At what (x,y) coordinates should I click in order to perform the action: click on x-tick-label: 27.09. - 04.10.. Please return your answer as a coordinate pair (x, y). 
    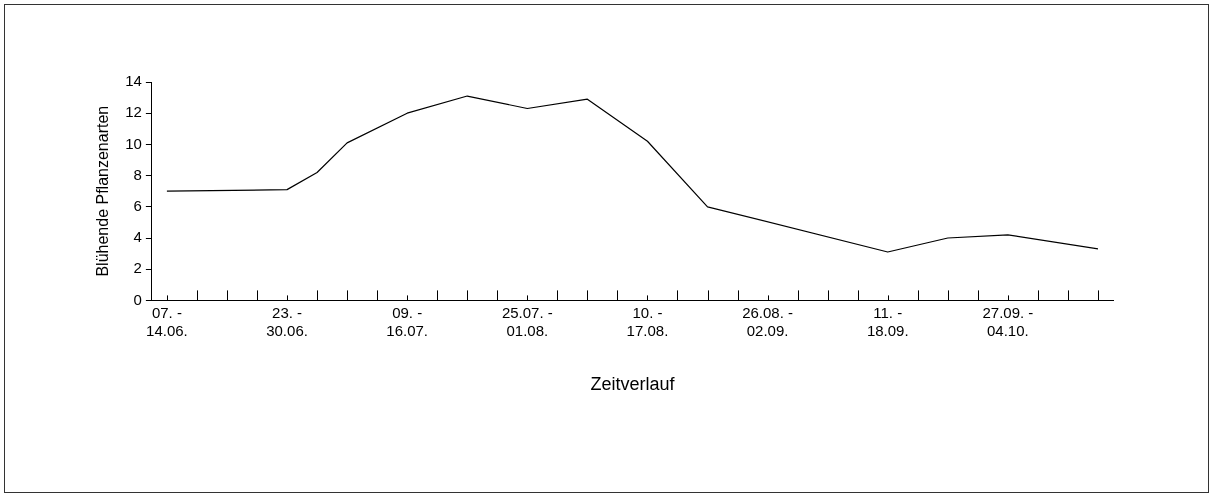
    Looking at the image, I should click on (1008, 321).